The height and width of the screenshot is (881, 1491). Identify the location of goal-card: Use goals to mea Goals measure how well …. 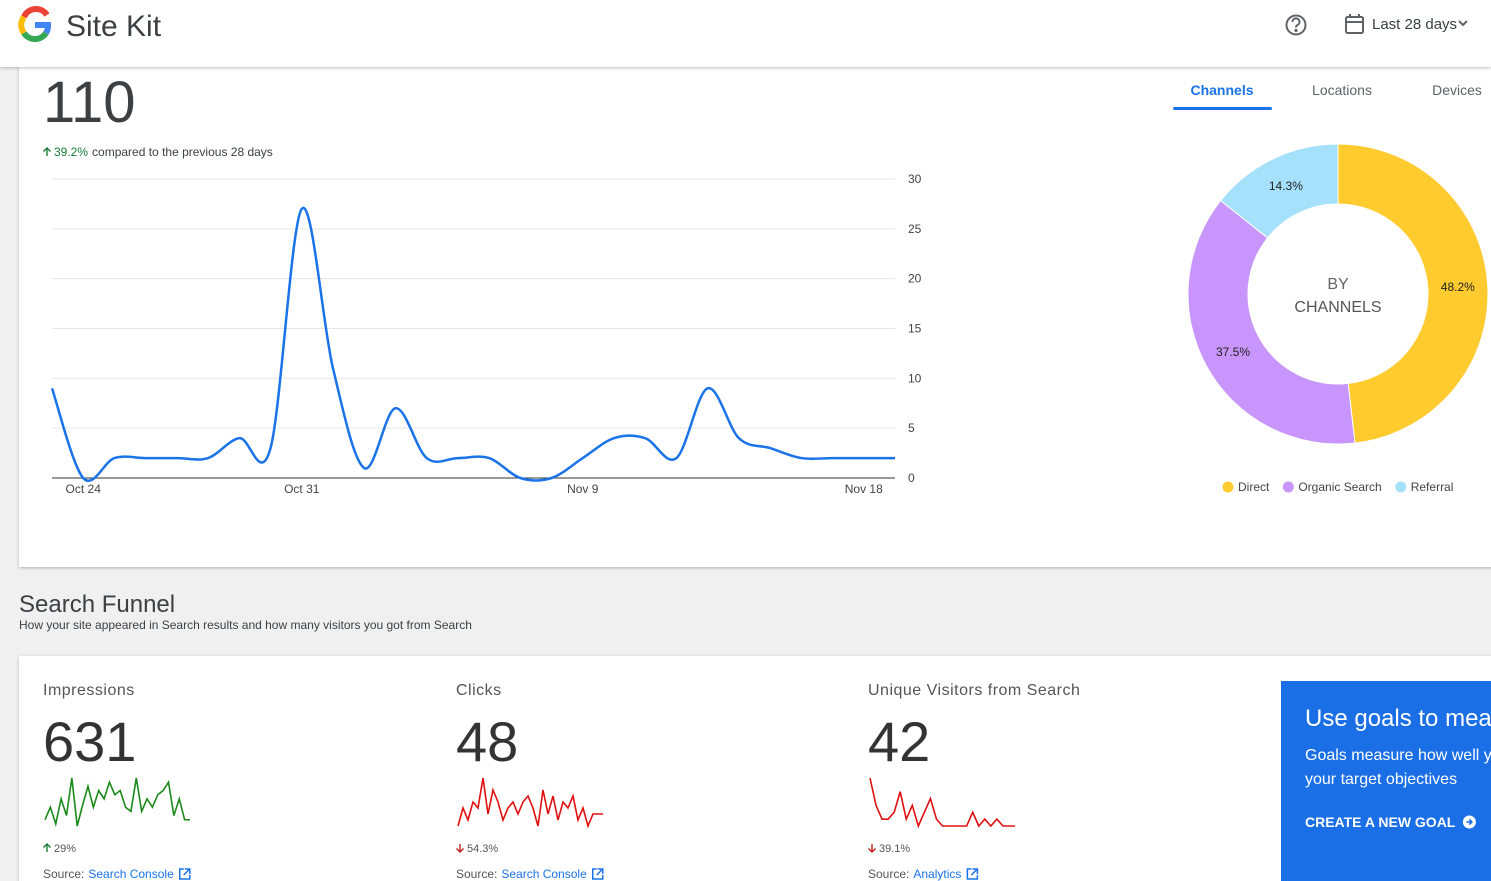
(1386, 781).